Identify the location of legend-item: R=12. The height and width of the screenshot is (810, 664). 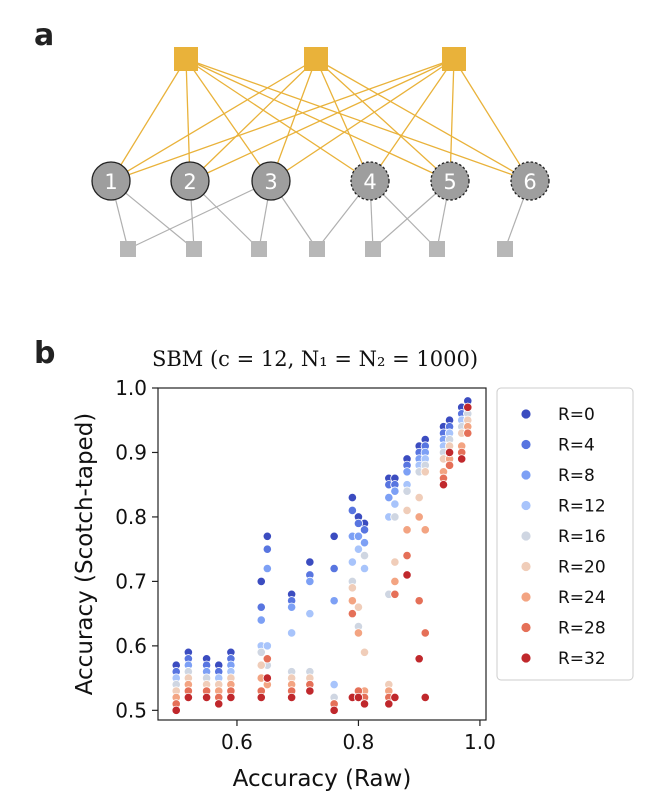
(563, 507).